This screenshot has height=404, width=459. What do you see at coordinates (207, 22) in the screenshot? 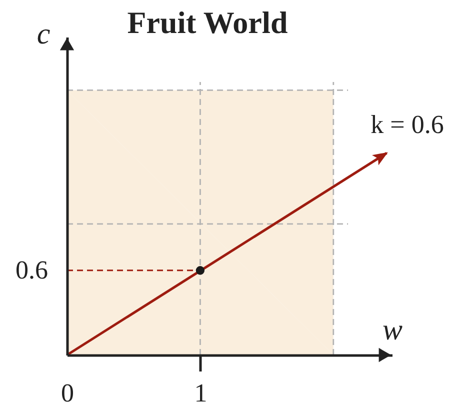
I see `chart-title: Fruit World` at bounding box center [207, 22].